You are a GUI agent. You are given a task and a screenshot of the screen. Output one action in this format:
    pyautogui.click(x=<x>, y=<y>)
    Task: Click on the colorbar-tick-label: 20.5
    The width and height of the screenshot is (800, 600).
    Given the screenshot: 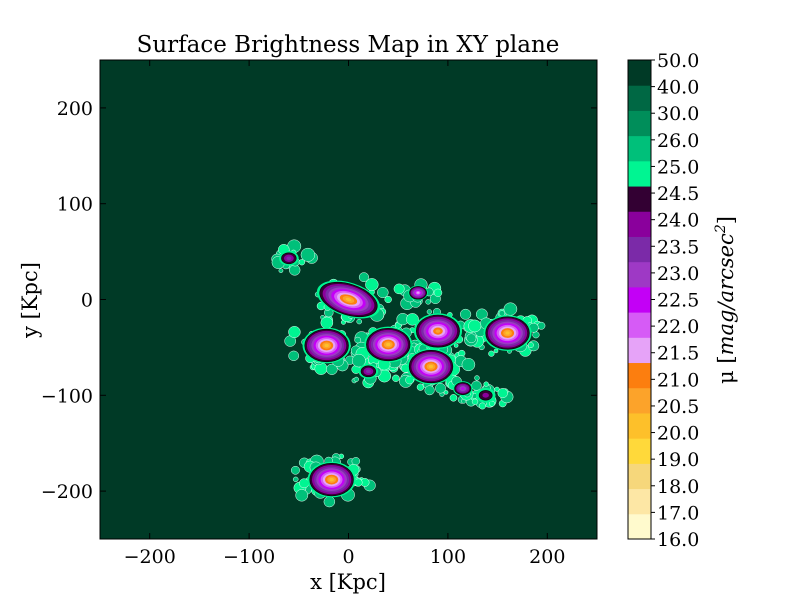 What is the action you would take?
    pyautogui.click(x=678, y=407)
    